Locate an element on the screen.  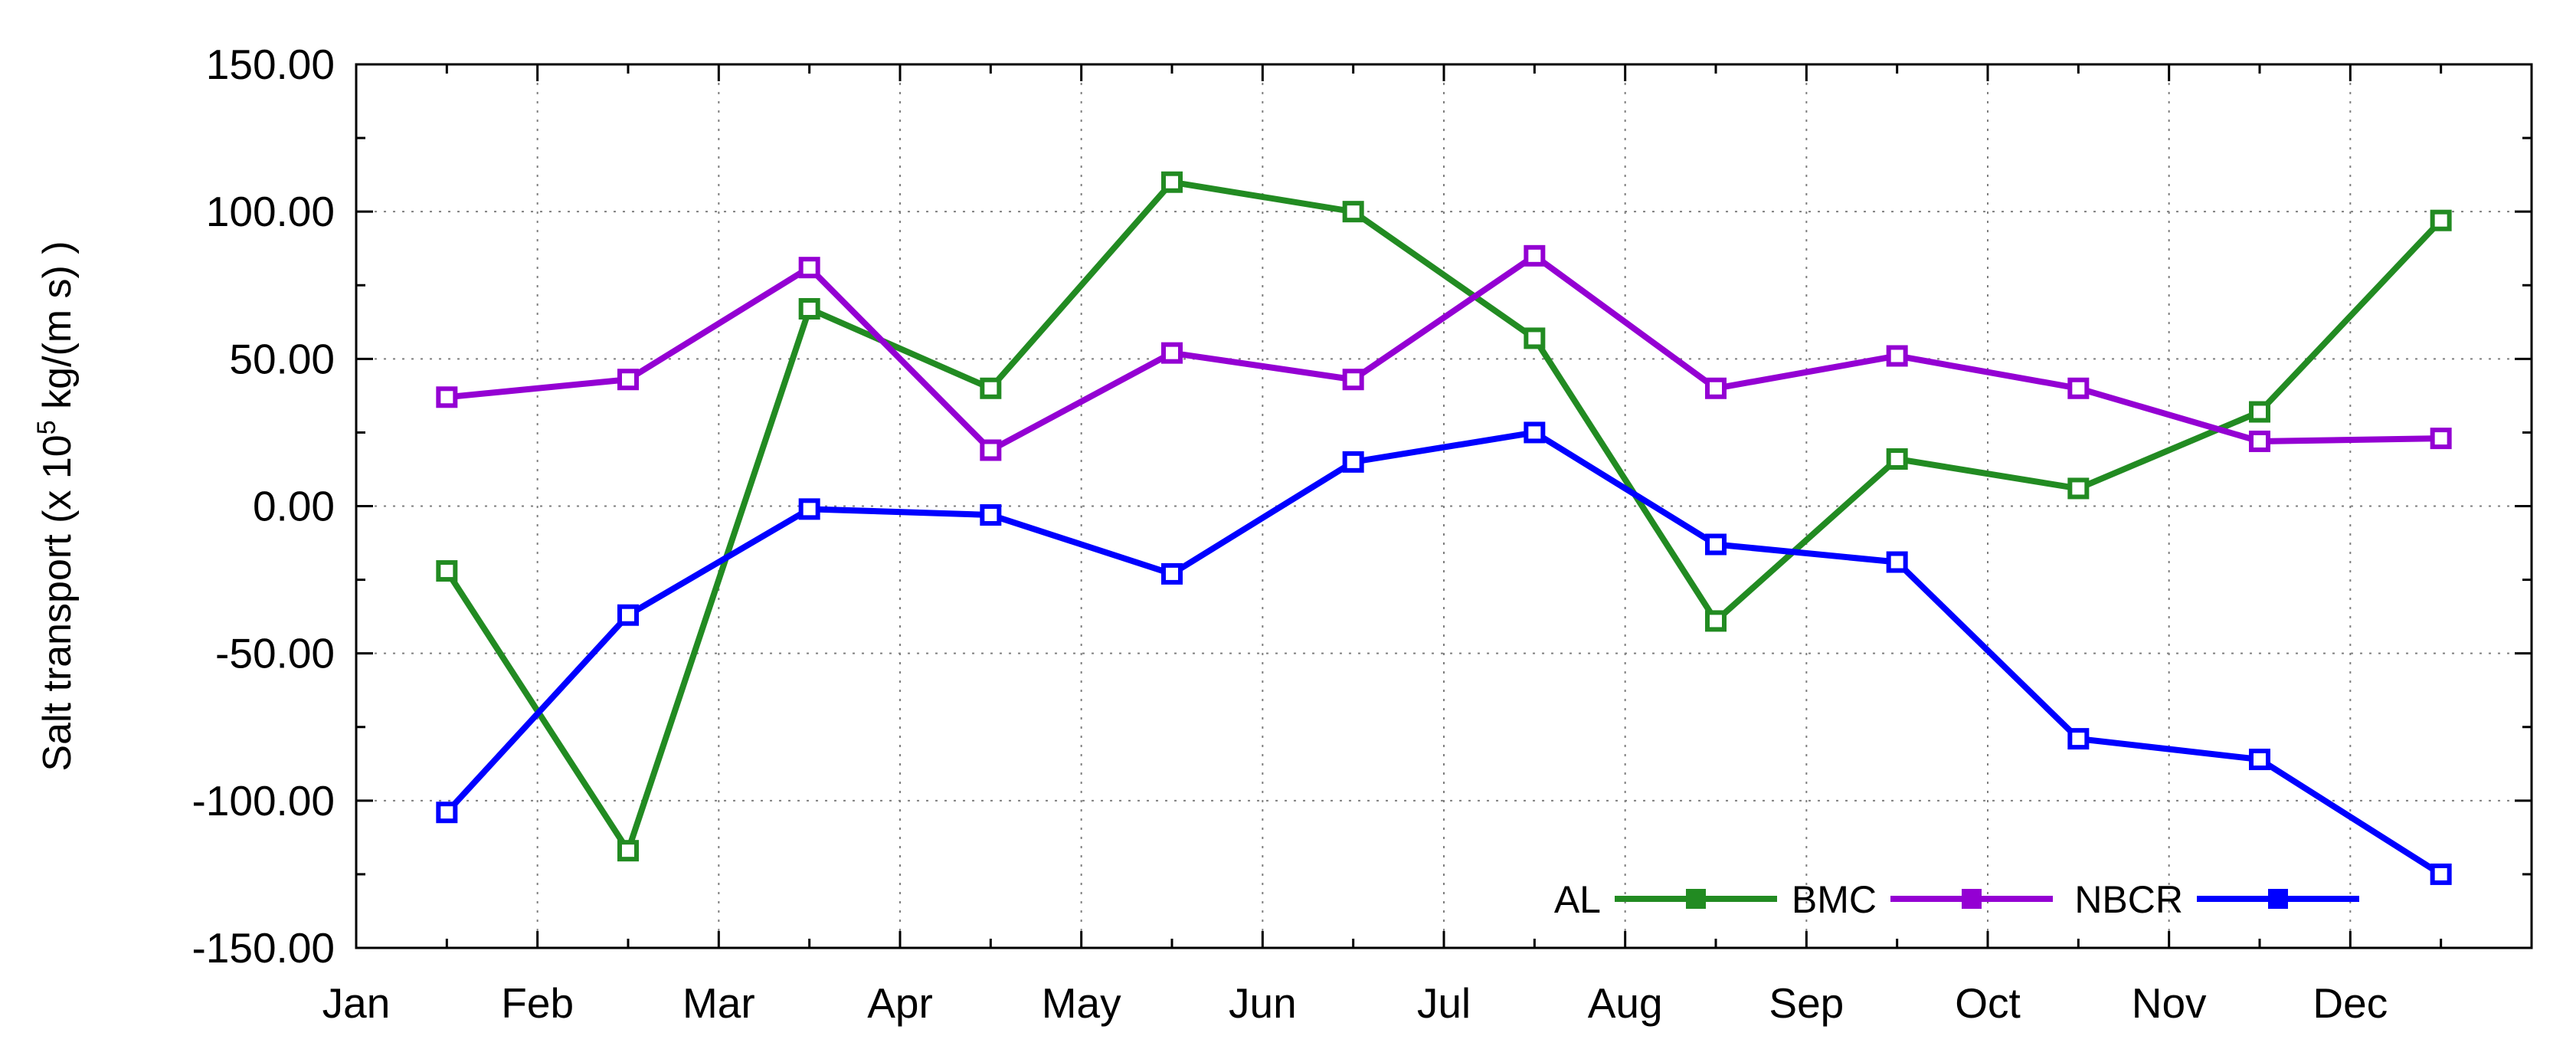
y-tick-label: 100.00 is located at coordinates (270, 212).